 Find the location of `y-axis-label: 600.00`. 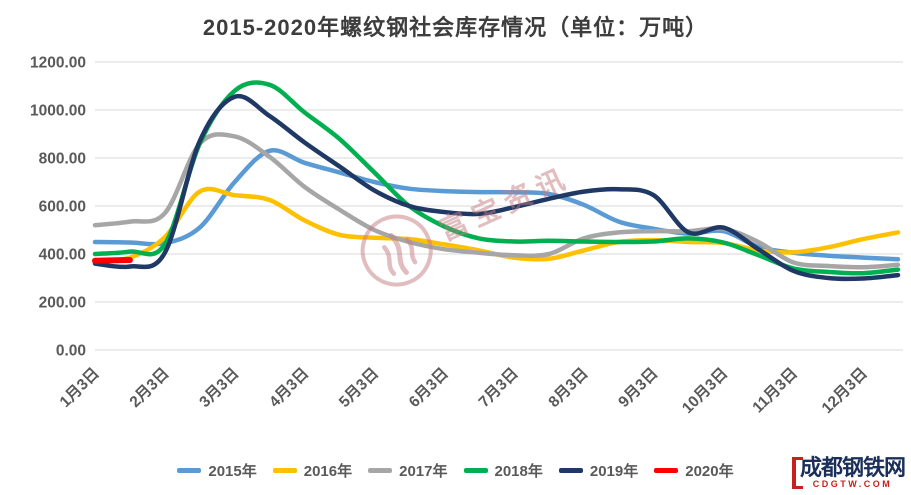

y-axis-label: 600.00 is located at coordinates (62, 207).